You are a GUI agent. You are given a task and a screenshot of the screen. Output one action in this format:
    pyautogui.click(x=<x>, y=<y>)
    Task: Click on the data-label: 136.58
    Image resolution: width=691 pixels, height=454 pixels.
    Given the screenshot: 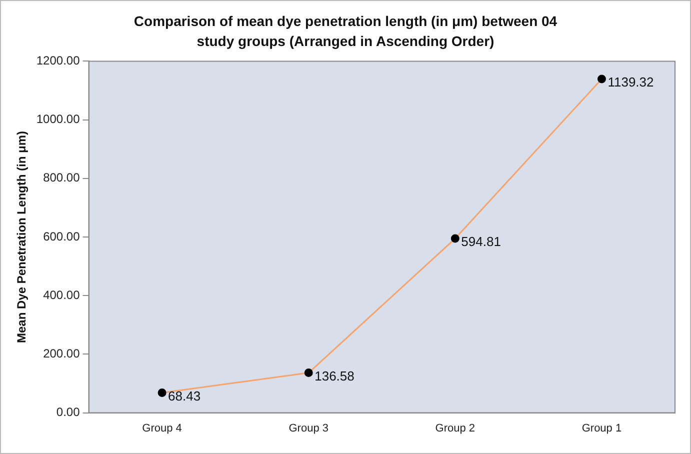 What is the action you would take?
    pyautogui.click(x=334, y=376)
    